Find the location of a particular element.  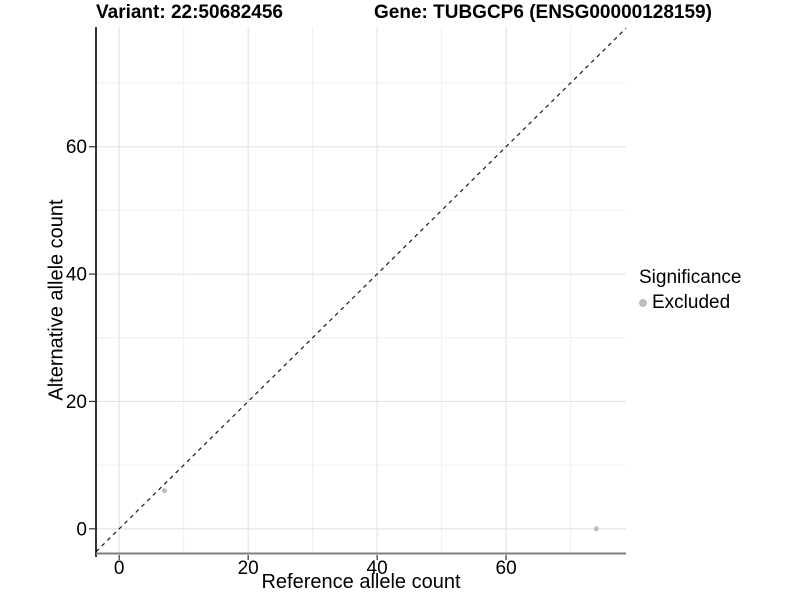

y-tick-label: 20 is located at coordinates (76, 402).